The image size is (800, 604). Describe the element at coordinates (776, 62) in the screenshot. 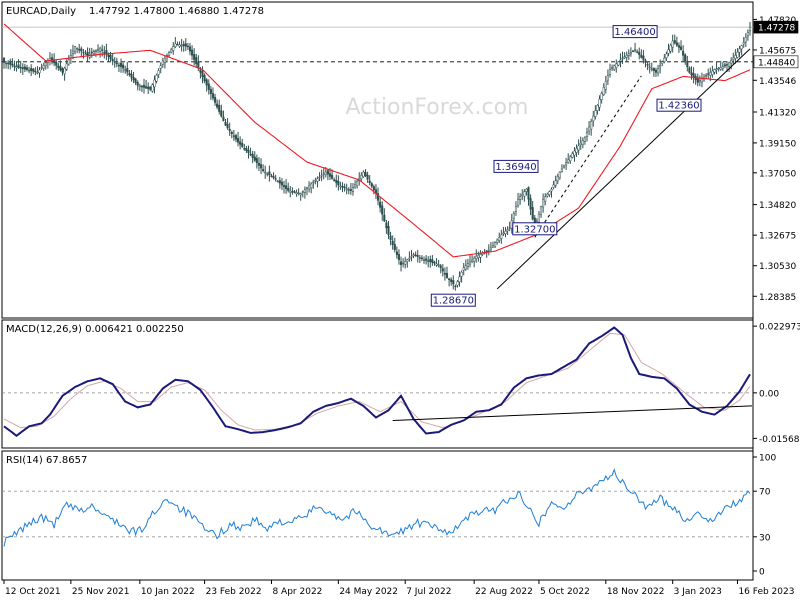

I see `level-price-tag-box` at that location.